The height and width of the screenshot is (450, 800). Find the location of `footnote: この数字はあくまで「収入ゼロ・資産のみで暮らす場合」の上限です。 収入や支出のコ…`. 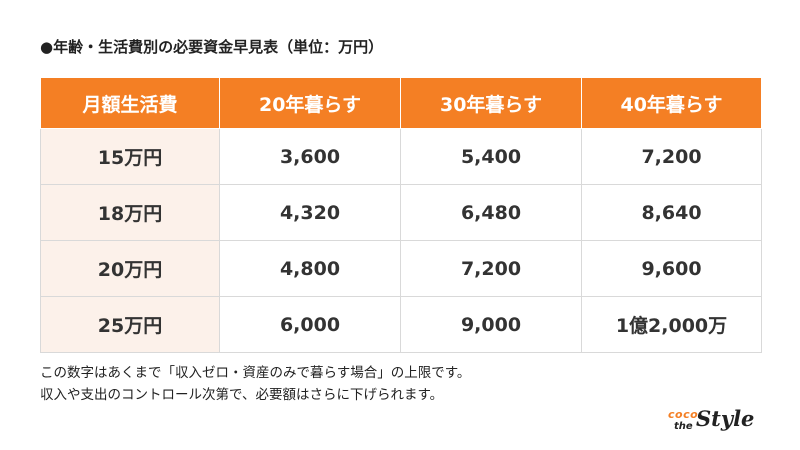

footnote: この数字はあくまで「収入ゼロ・資産のみで暮らす場合」の上限です。 収入や支出のコ… is located at coordinates (255, 384).